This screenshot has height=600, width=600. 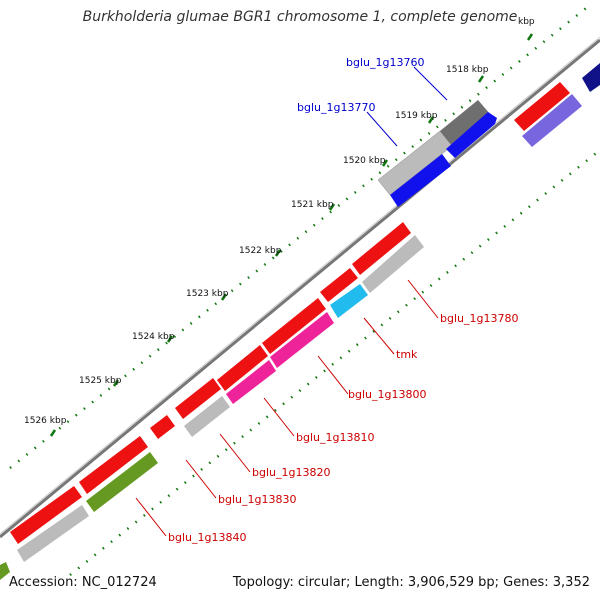 What do you see at coordinates (387, 394) in the screenshot?
I see `gene-label: bglu_1g13800` at bounding box center [387, 394].